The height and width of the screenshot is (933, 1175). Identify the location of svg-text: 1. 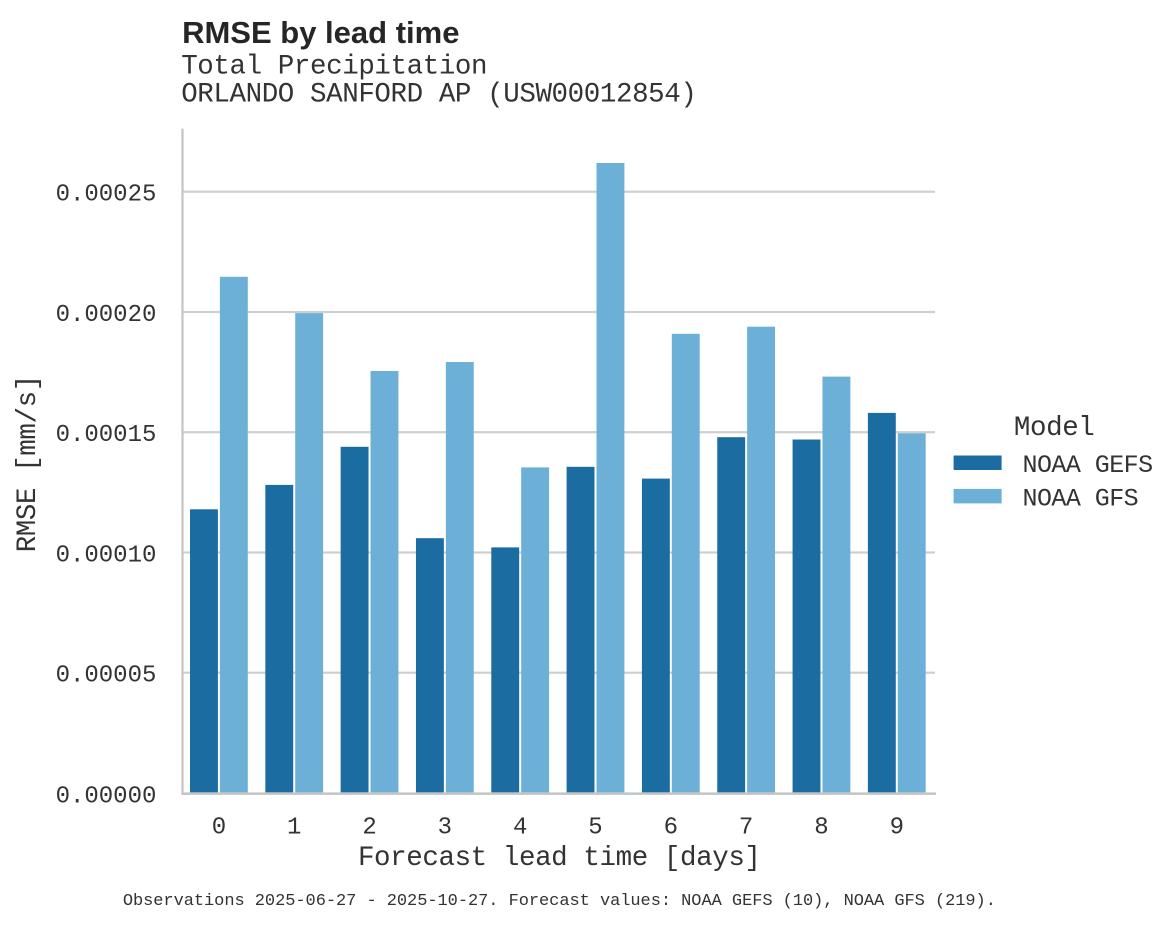
(294, 828).